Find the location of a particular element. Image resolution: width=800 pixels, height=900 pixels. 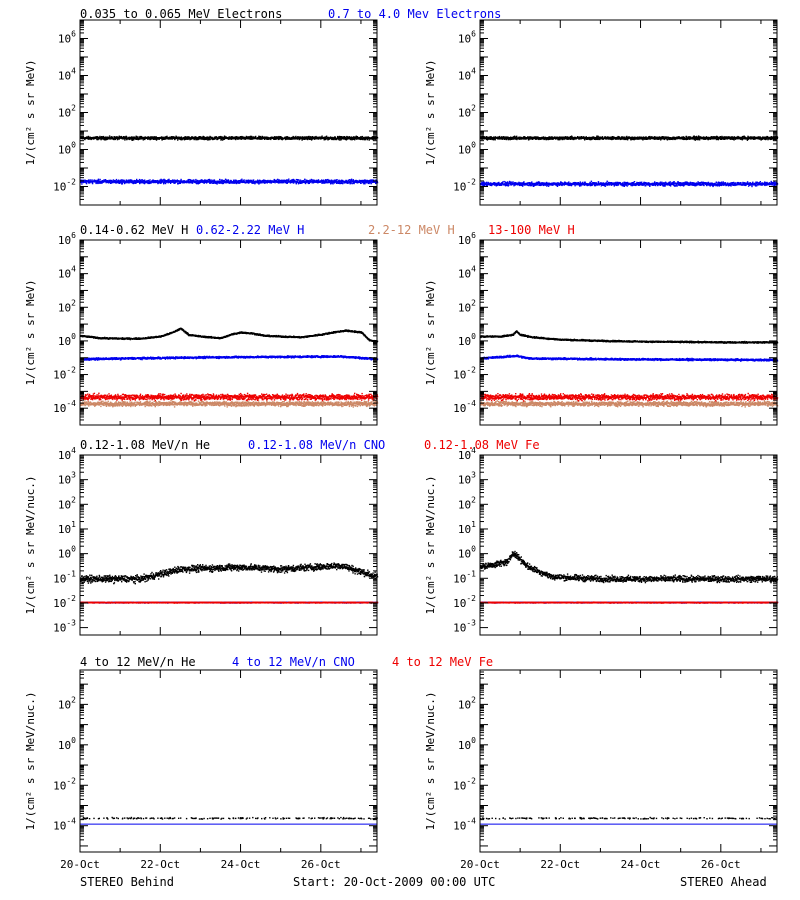

y-tick-label: 10⁴ is located at coordinates (67, 75).